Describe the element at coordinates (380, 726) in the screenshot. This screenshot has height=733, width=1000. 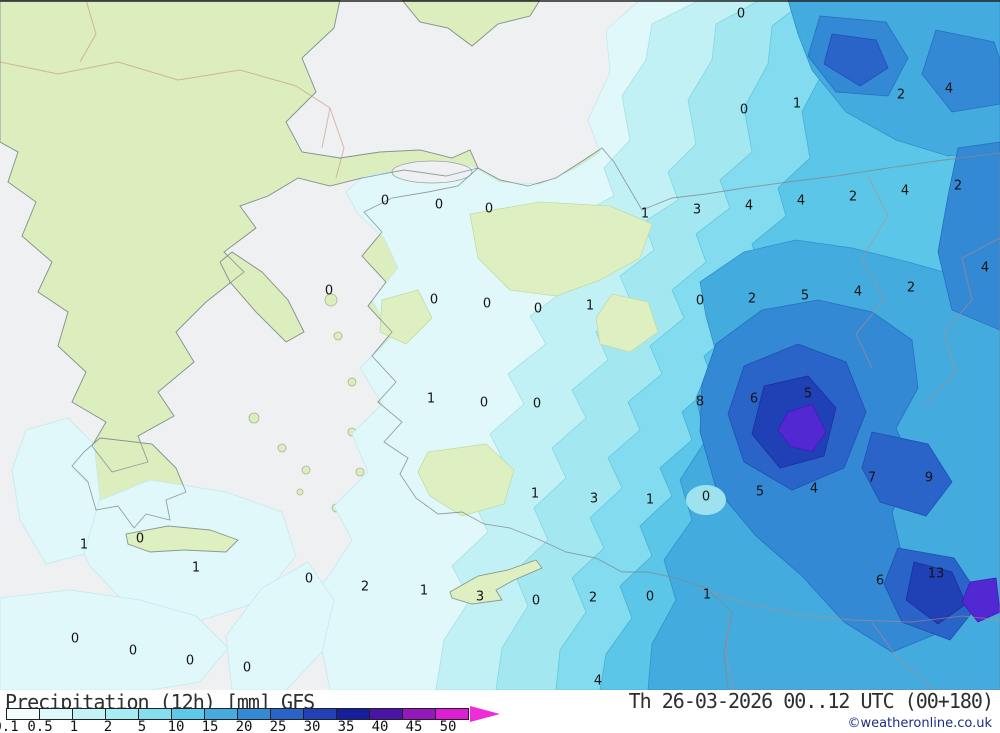
I see `legend-tick-label: 40` at that location.